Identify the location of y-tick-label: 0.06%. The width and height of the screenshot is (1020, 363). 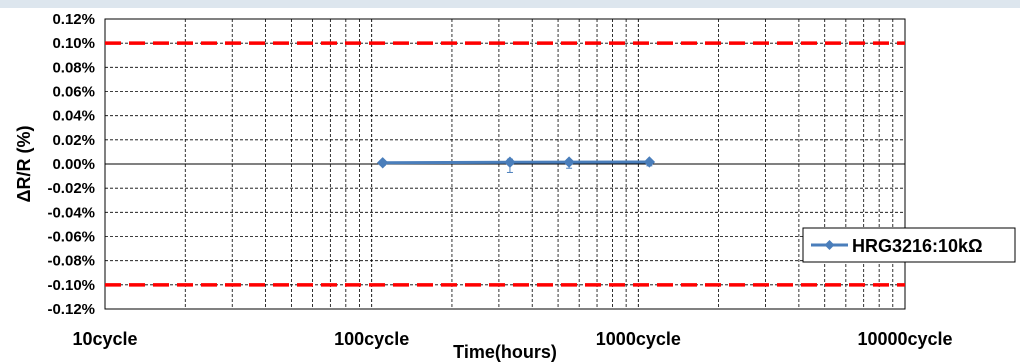
(73, 92).